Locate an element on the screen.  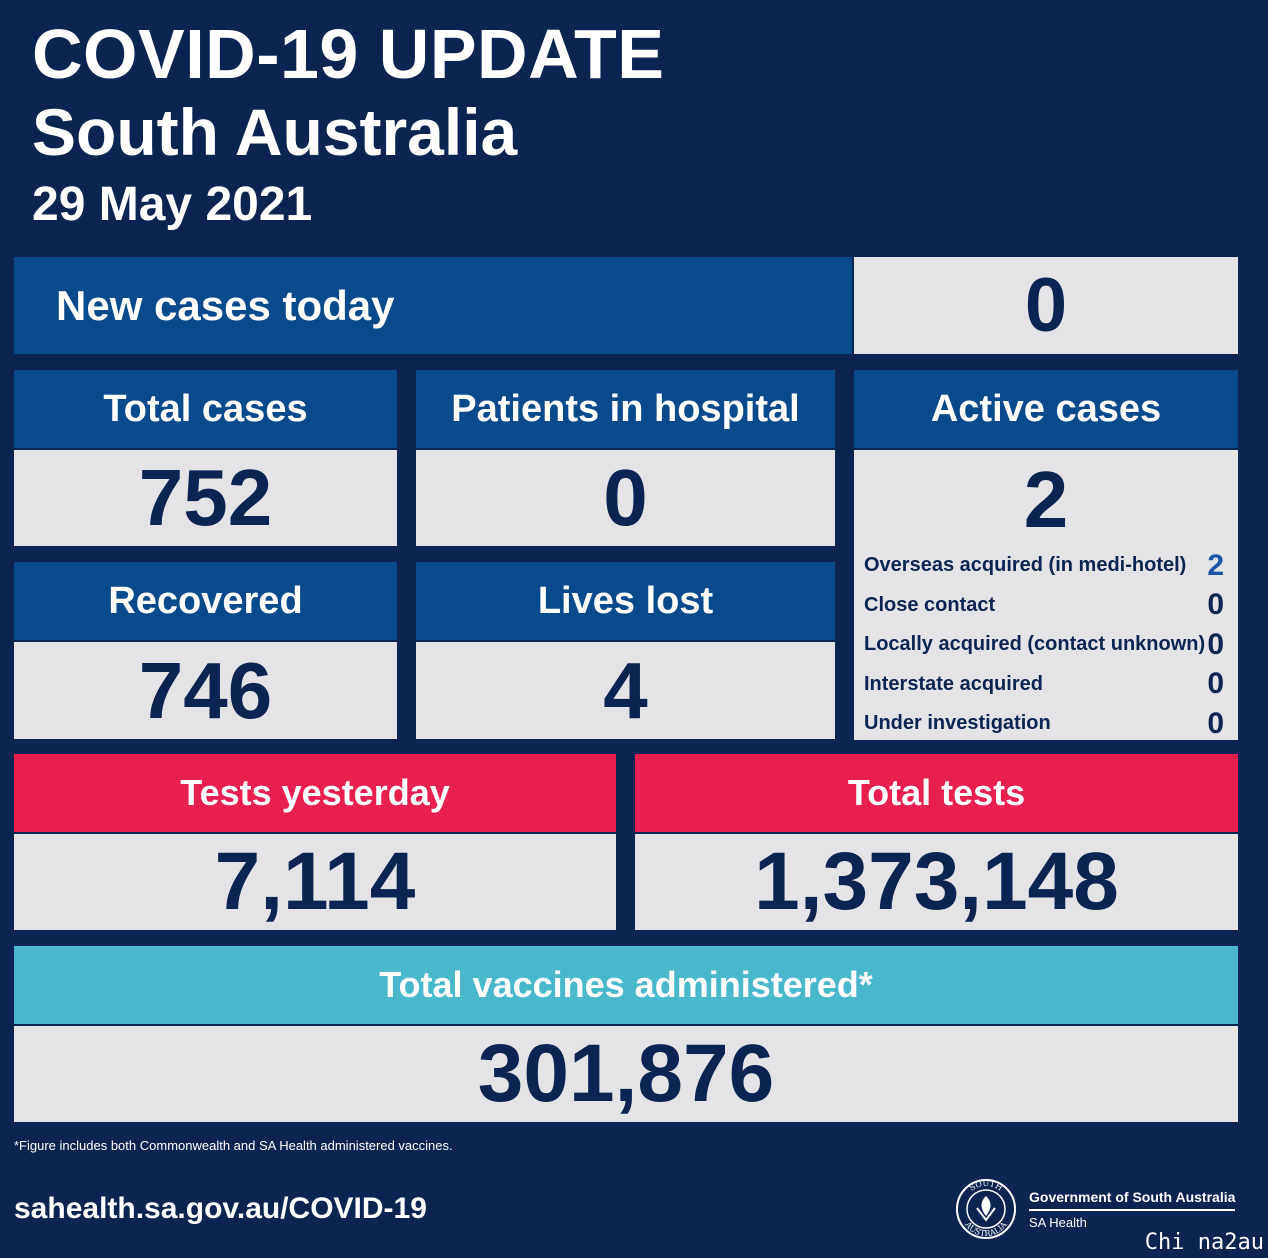
tests-yesterday-label: Tests yesterday is located at coordinates (315, 793).